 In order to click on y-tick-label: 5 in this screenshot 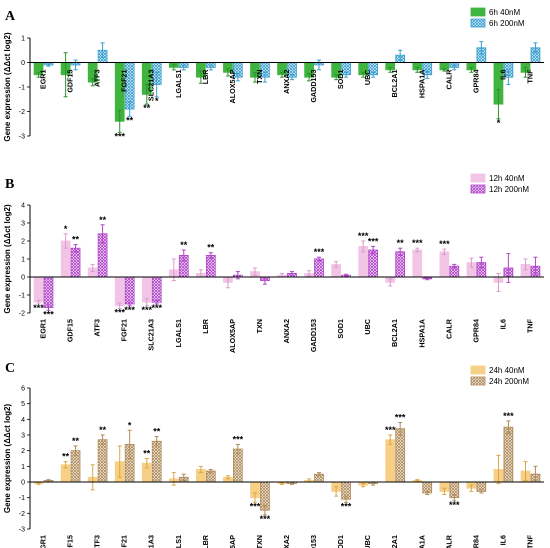, I will do `click(23, 404)`.